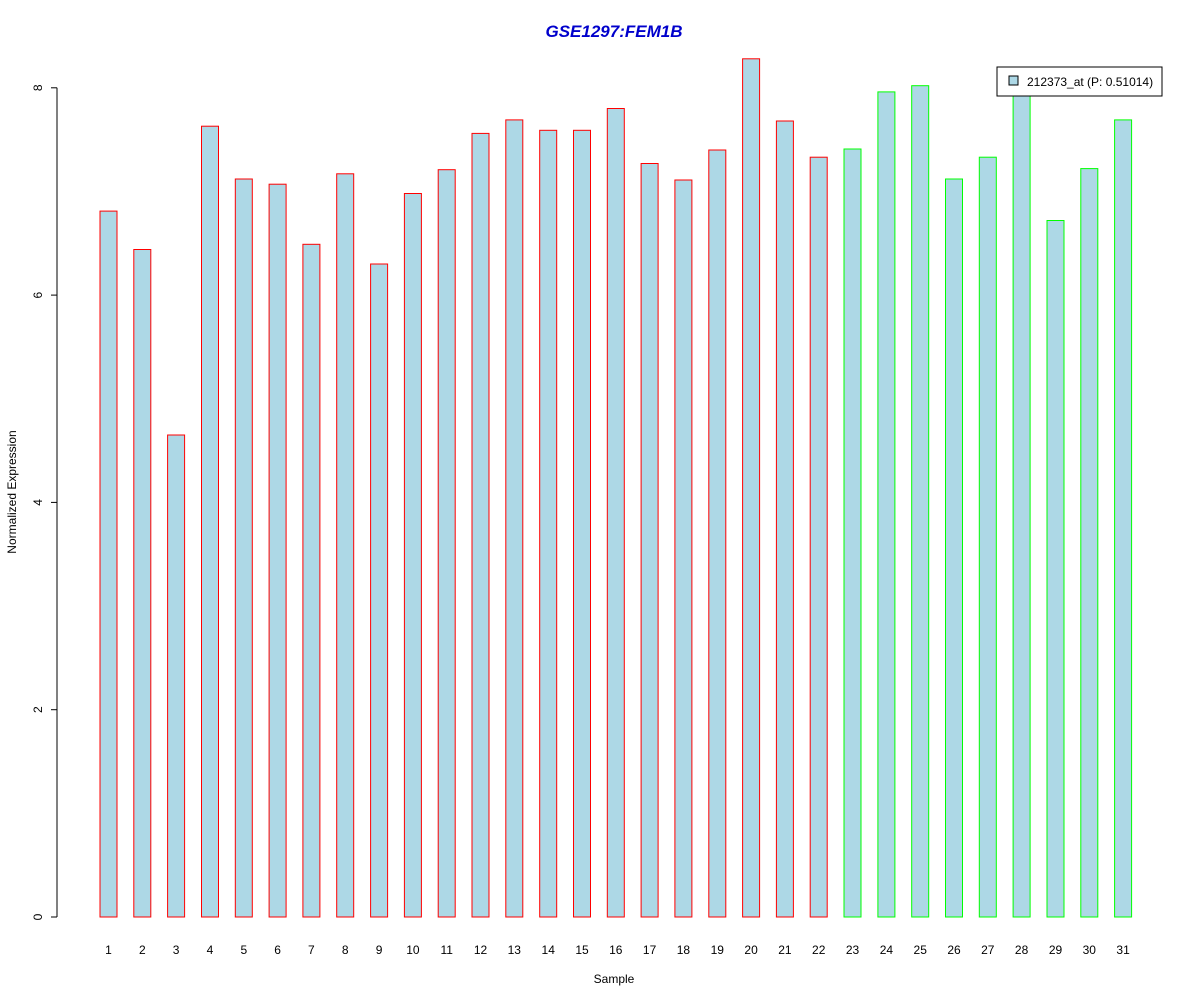  I want to click on x-tick-label: 28, so click(1022, 950).